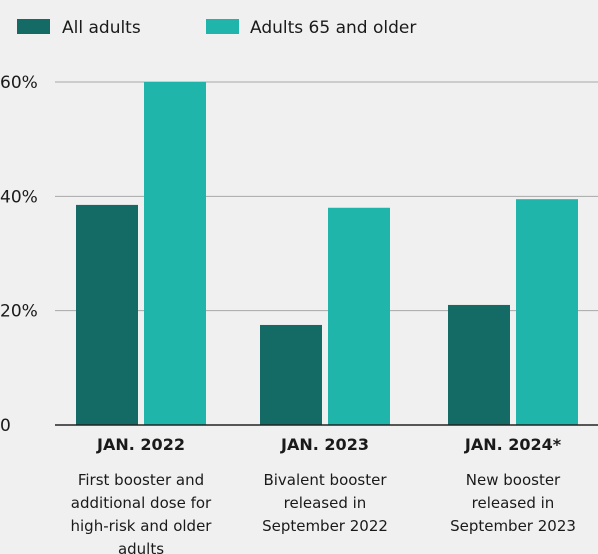  Describe the element at coordinates (325, 526) in the screenshot. I see `category-description-line: September 2022` at that location.